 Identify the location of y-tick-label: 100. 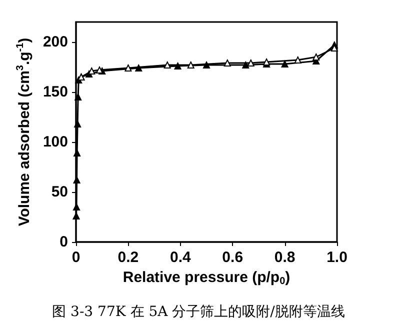
(55, 142).